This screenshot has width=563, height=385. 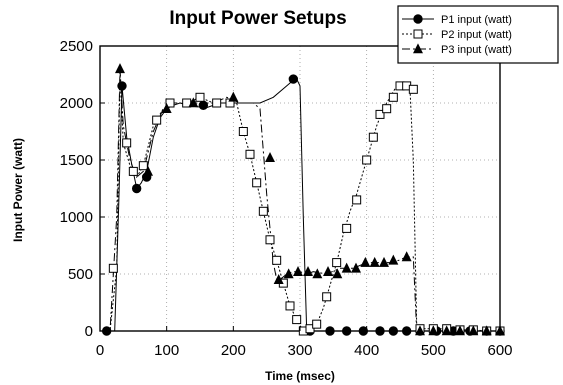 I want to click on y-tick-label: 1500, so click(x=76, y=160).